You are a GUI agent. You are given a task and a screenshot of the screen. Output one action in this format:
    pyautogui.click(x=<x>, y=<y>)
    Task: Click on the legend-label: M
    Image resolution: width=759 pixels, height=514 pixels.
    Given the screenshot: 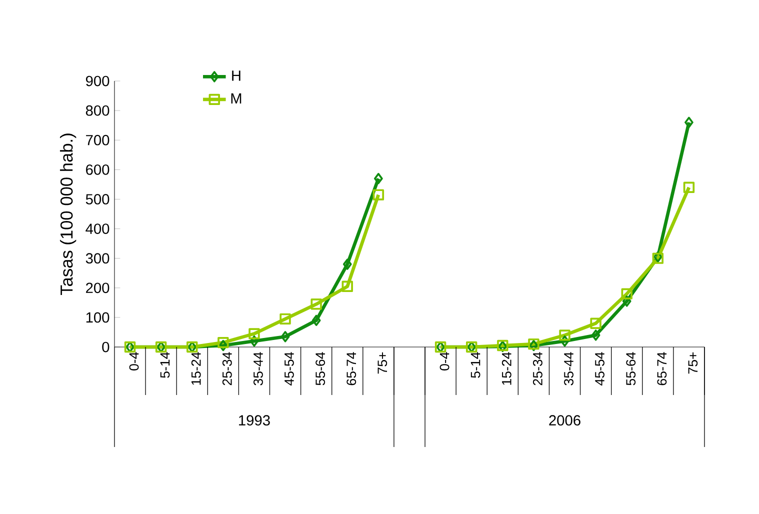 What is the action you would take?
    pyautogui.click(x=236, y=98)
    